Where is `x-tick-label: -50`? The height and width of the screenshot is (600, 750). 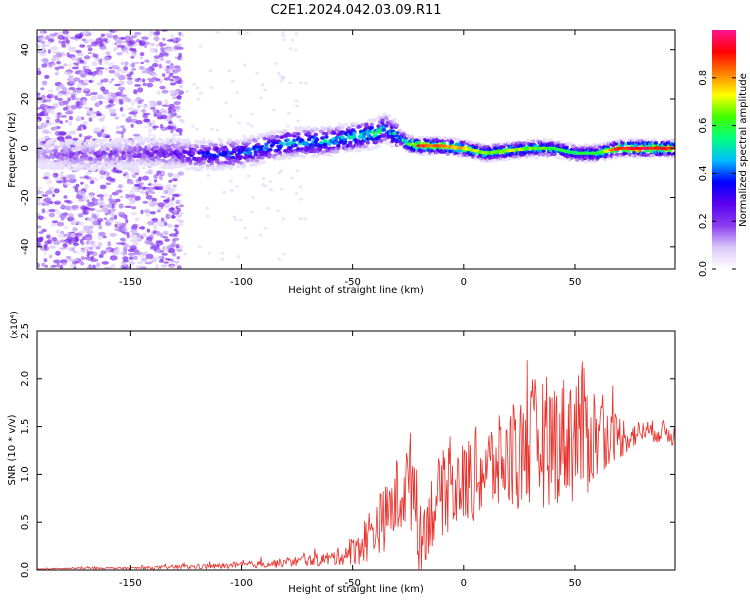
x-tick-label: -50 is located at coordinates (352, 282).